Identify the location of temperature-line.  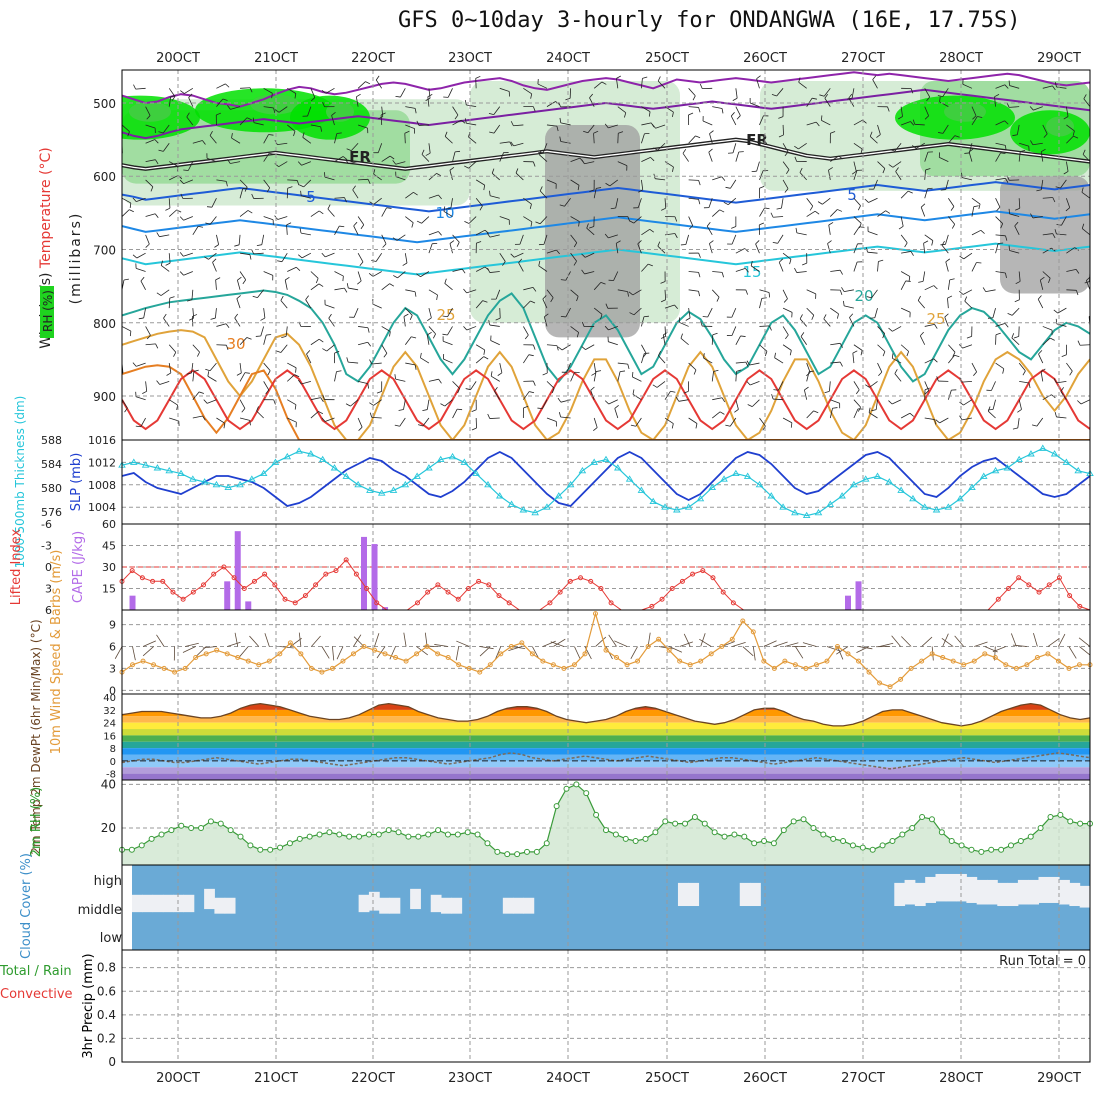
(606, 714).